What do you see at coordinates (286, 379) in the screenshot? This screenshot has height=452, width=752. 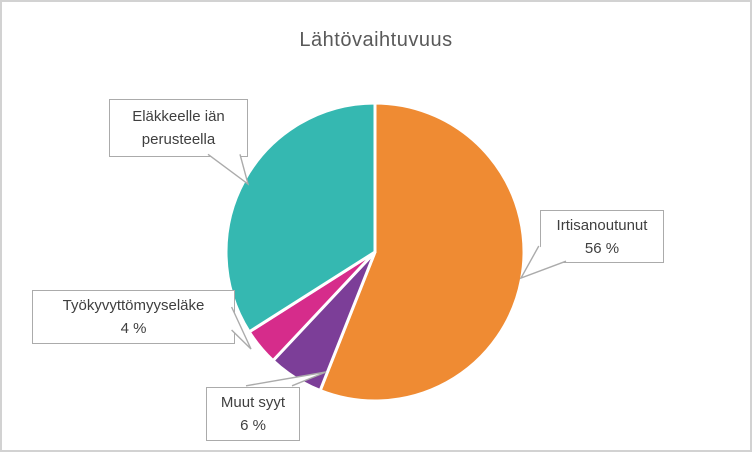 I see `callout-pointer-muut-syyt` at bounding box center [286, 379].